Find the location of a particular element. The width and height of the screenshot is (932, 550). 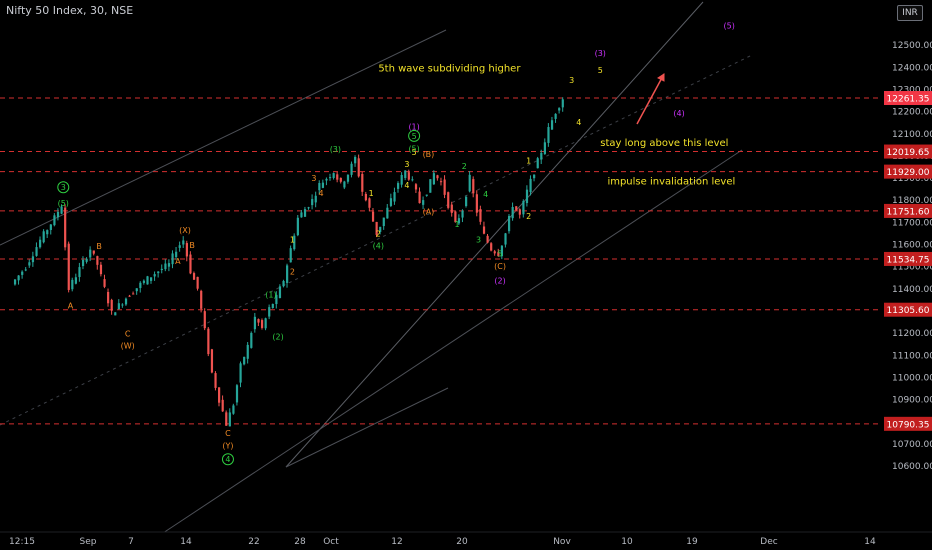

y-tick-label: 11900.00 is located at coordinates (912, 179).